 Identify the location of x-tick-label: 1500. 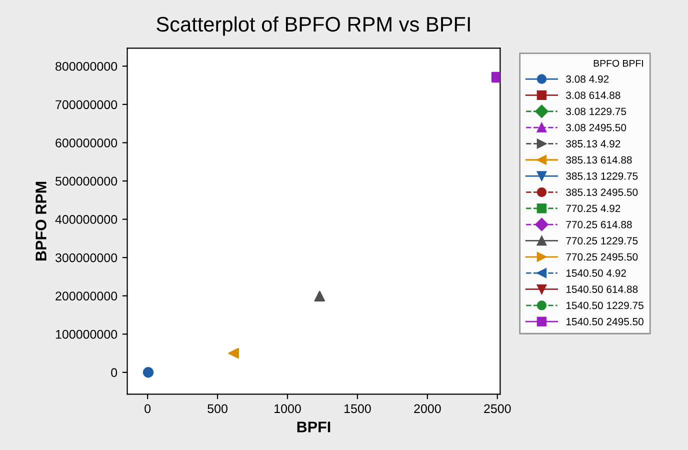
(357, 409).